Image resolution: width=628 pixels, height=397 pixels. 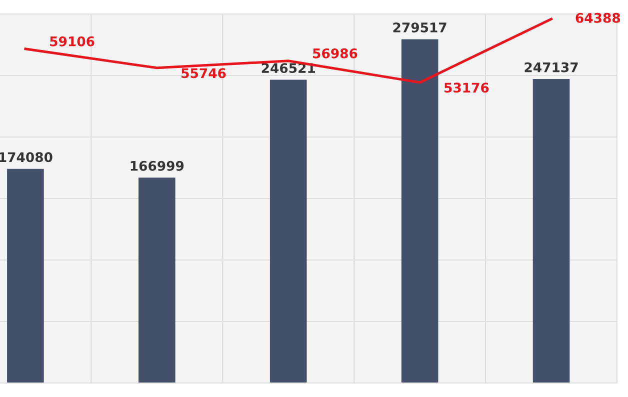 I want to click on data-label: 53176, so click(x=466, y=87).